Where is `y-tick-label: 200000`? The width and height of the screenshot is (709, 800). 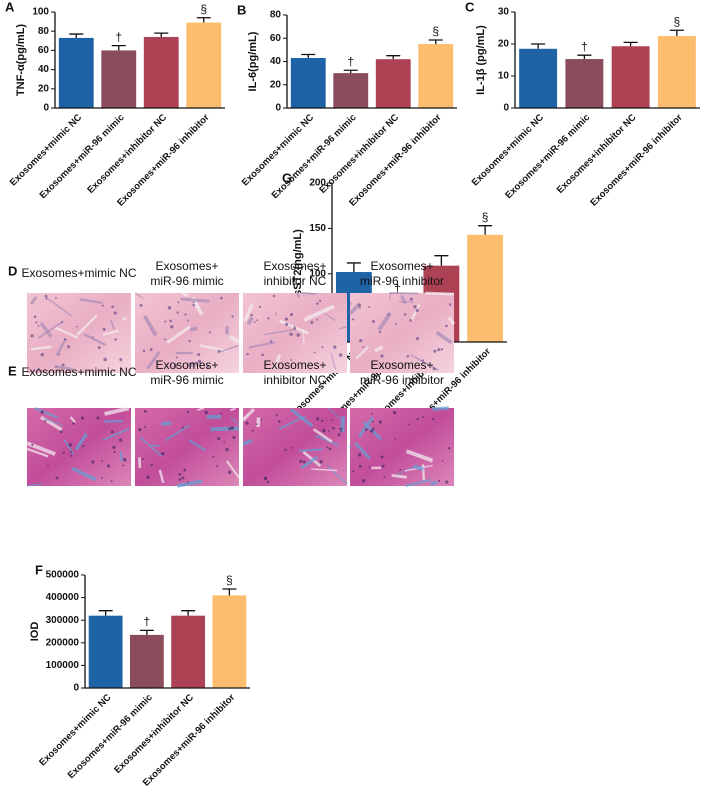 y-tick-label: 200000 is located at coordinates (63, 642).